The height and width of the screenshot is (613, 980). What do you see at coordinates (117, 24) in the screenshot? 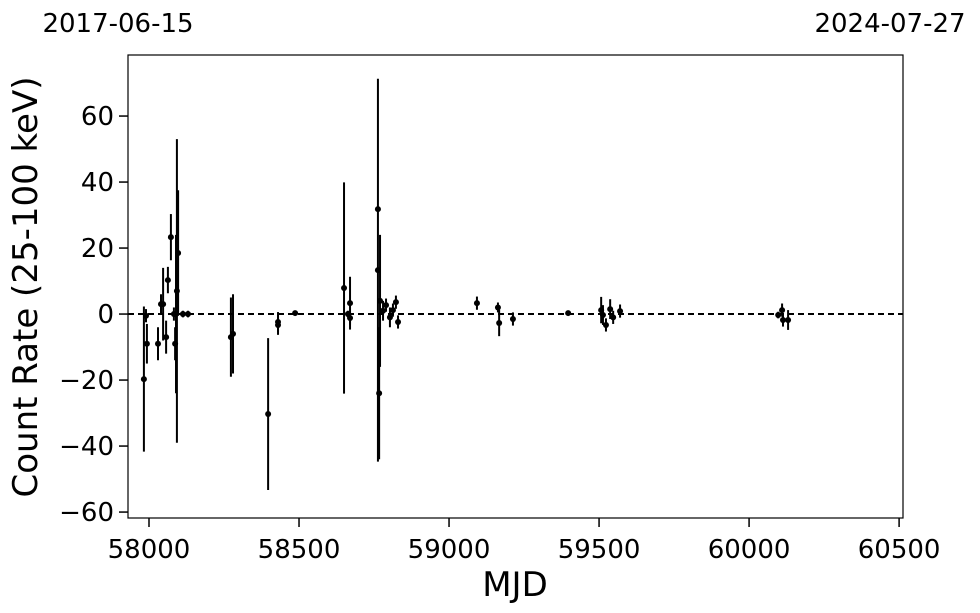
I see `top-label: 2017-06-15` at bounding box center [117, 24].